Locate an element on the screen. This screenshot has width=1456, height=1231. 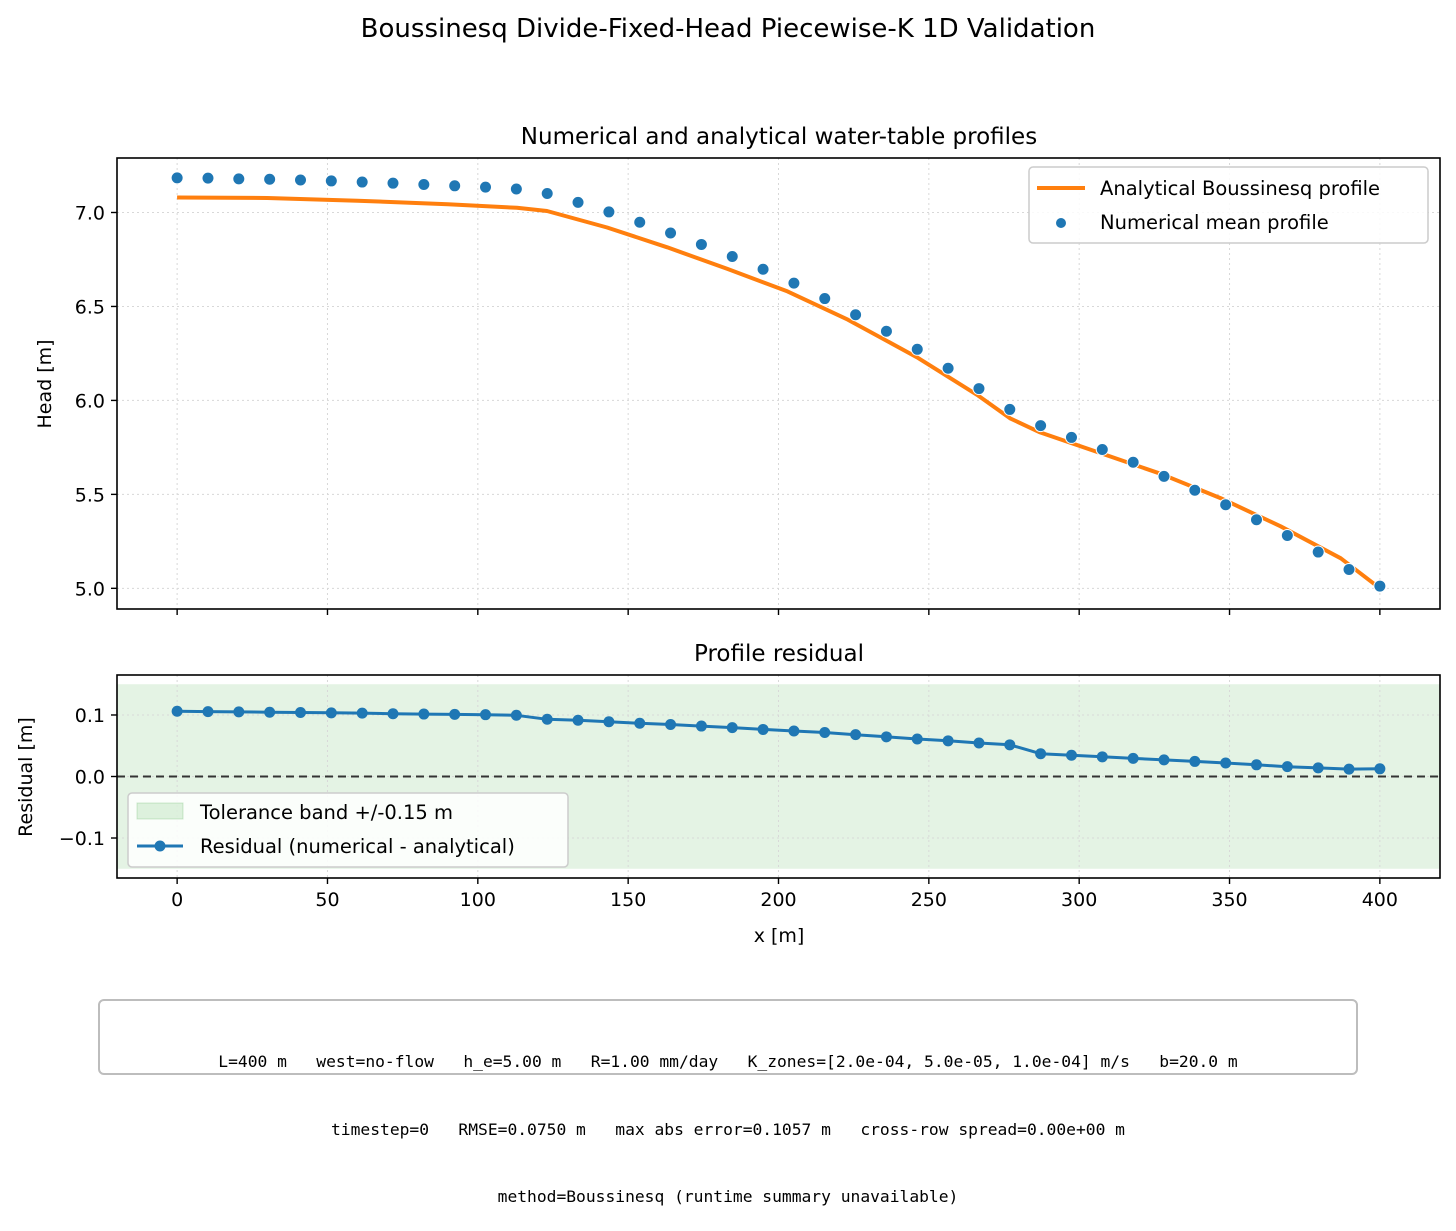
legend-residual-label: Residual (numerical - analytical) is located at coordinates (357, 846).